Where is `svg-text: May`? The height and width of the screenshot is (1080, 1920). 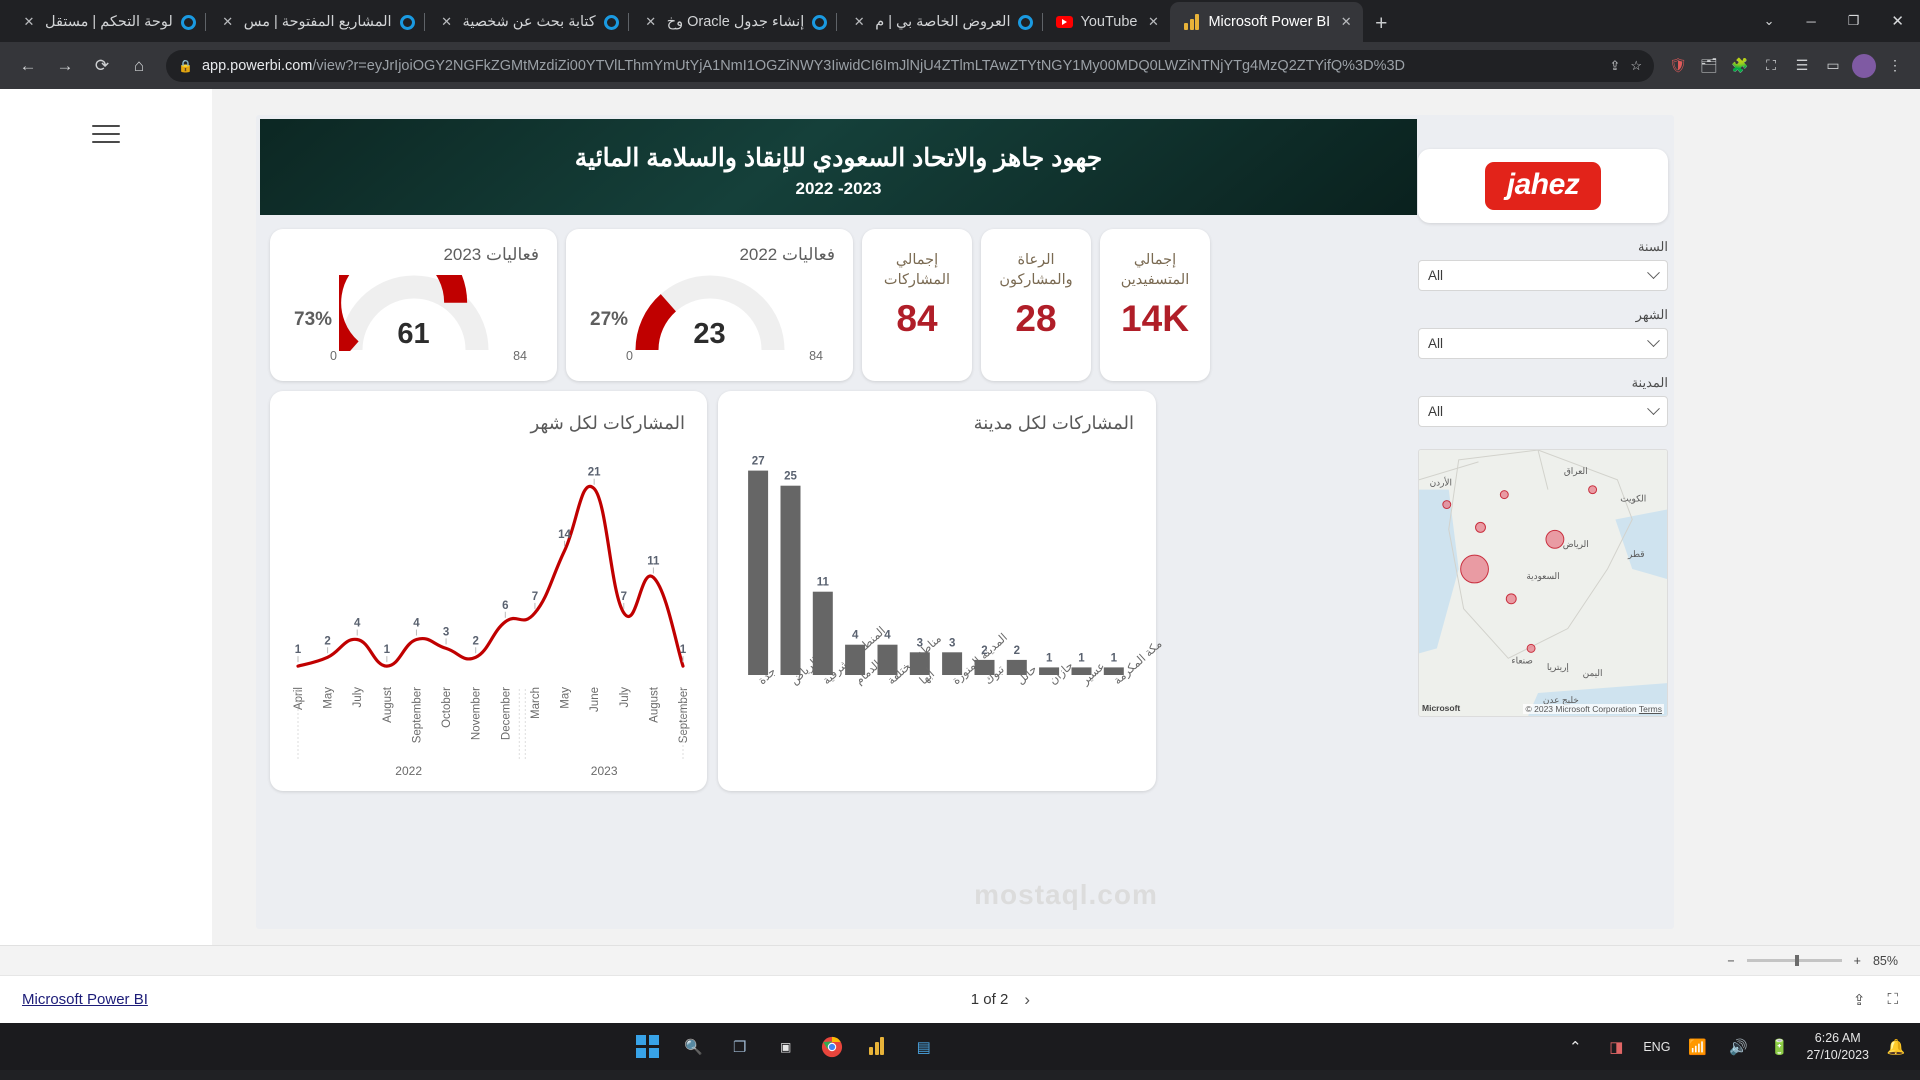
svg-text: May is located at coordinates (566, 698).